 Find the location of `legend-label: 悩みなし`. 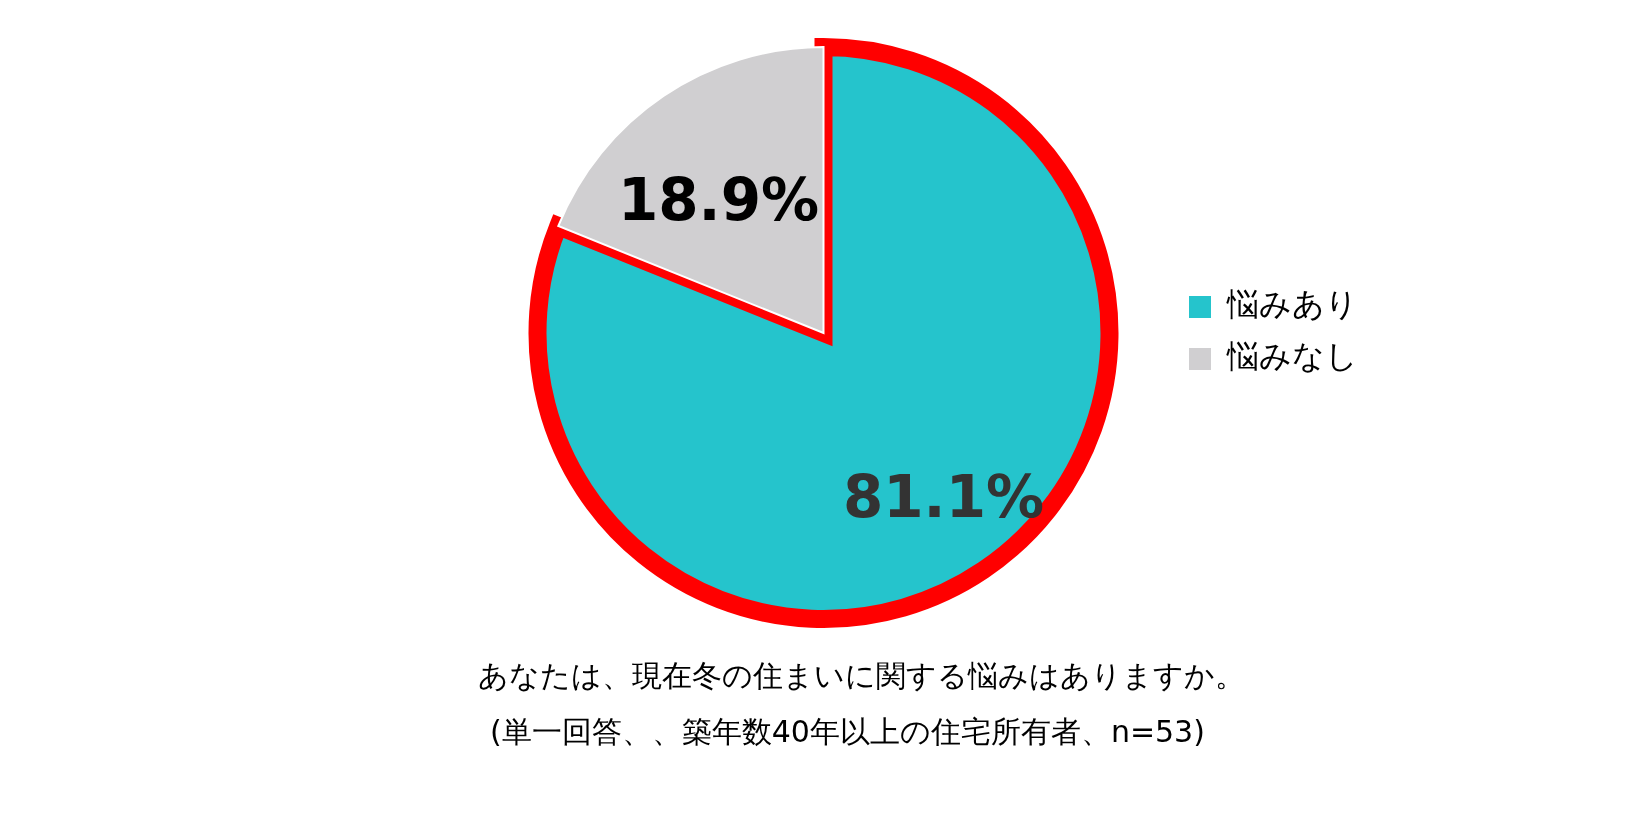

legend-label: 悩みなし is located at coordinates (1292, 356).